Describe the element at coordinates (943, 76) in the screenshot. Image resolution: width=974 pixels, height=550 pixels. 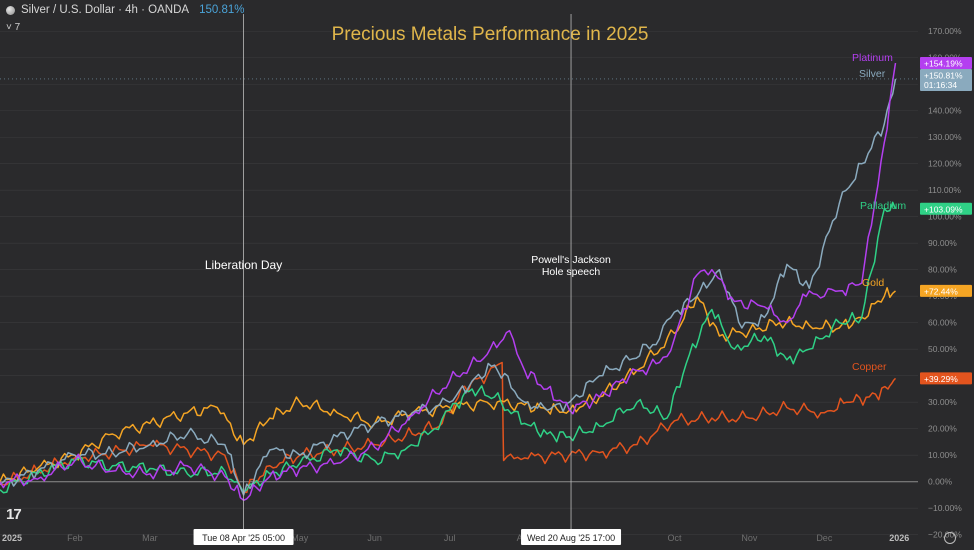
I see `value-badge-text-silver: +150.81%` at that location.